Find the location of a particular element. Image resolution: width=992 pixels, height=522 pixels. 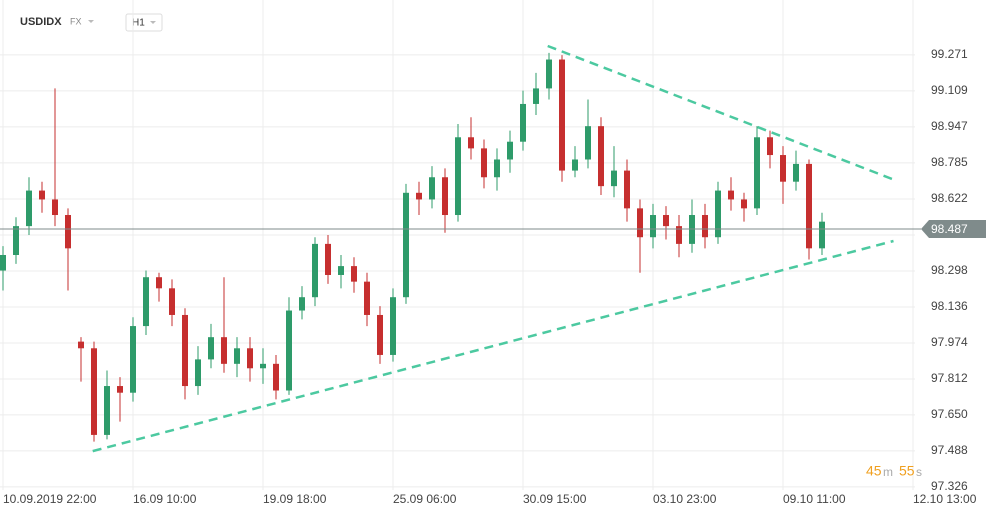

market: FX is located at coordinates (76, 21).